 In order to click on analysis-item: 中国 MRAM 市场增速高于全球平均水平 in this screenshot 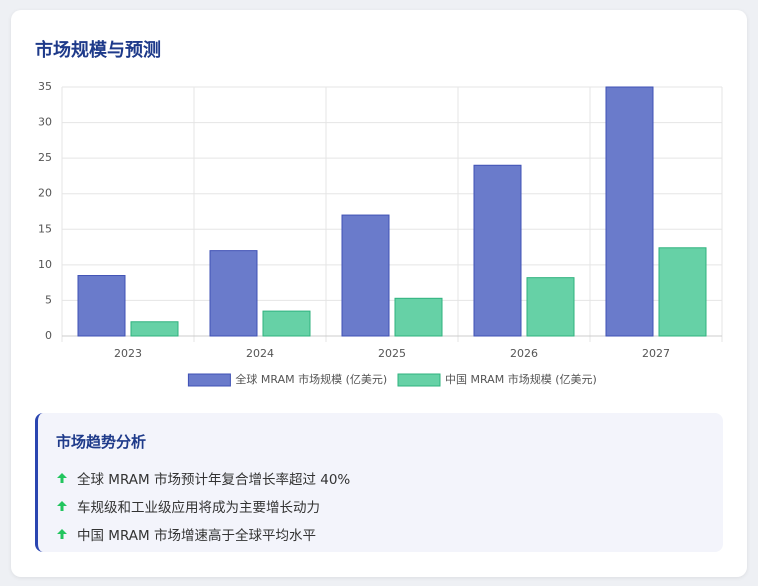, I will do `click(389, 534)`.